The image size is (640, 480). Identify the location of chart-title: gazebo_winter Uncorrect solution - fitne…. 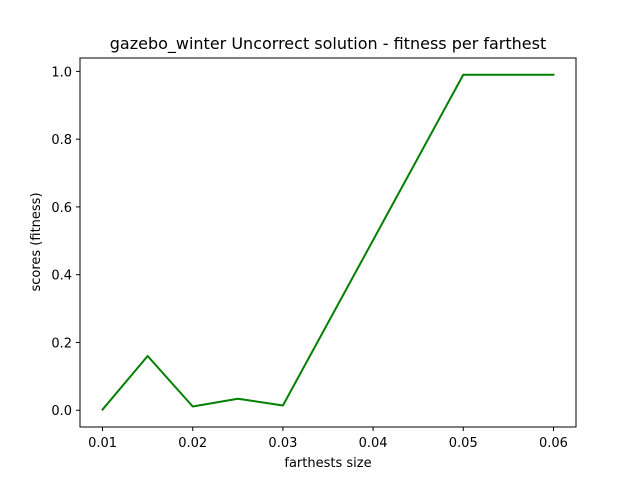
(328, 44).